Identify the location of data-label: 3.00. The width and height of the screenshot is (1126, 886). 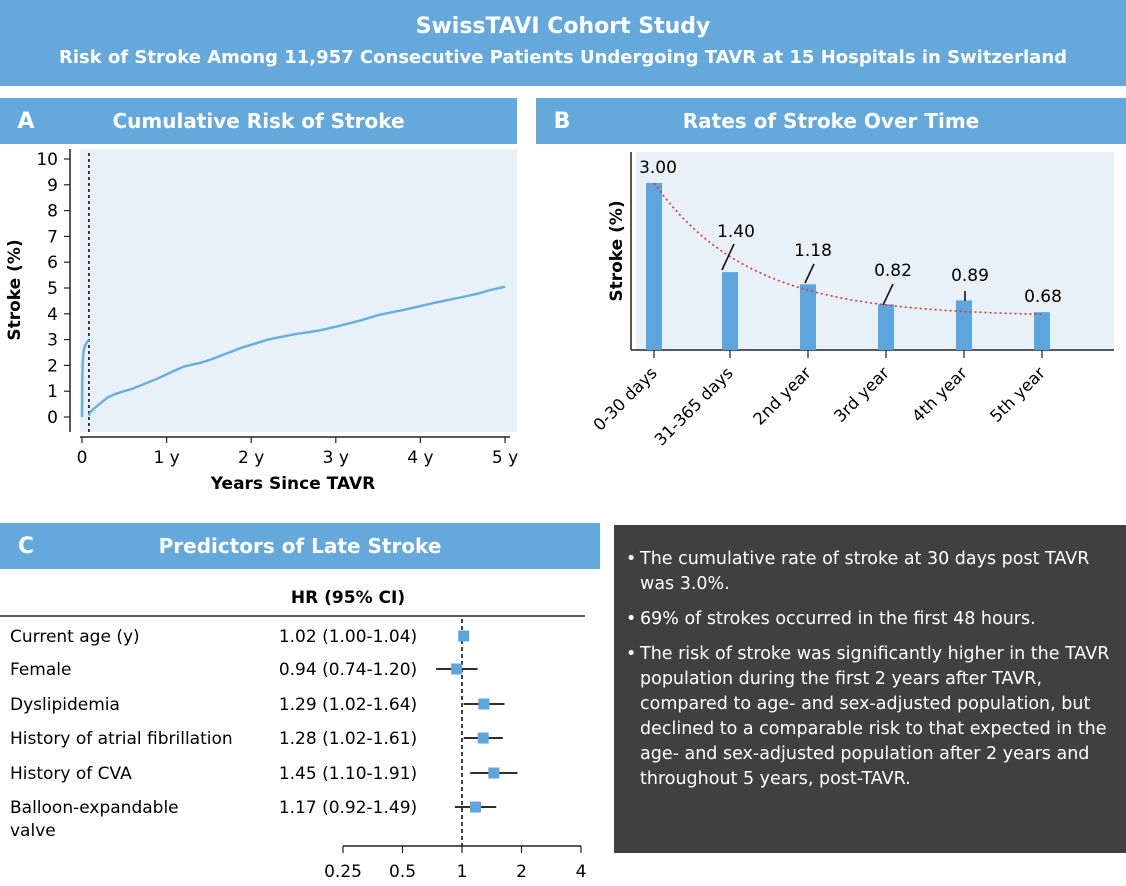
(658, 168).